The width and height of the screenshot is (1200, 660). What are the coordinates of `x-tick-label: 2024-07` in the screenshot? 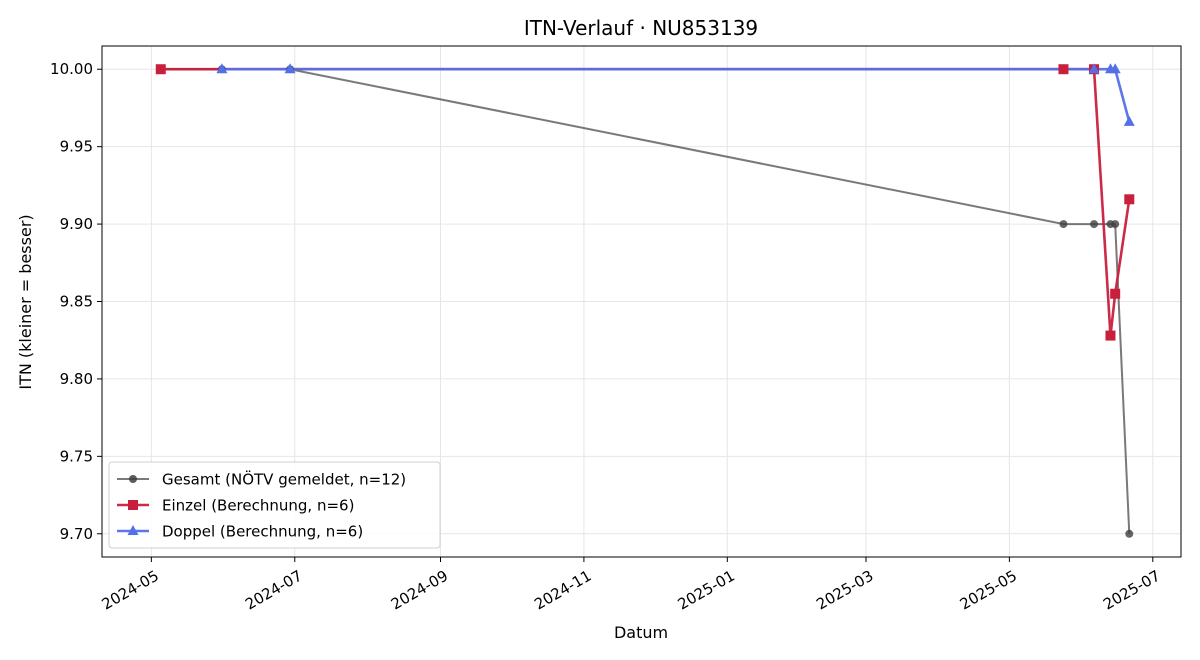 It's located at (273, 590).